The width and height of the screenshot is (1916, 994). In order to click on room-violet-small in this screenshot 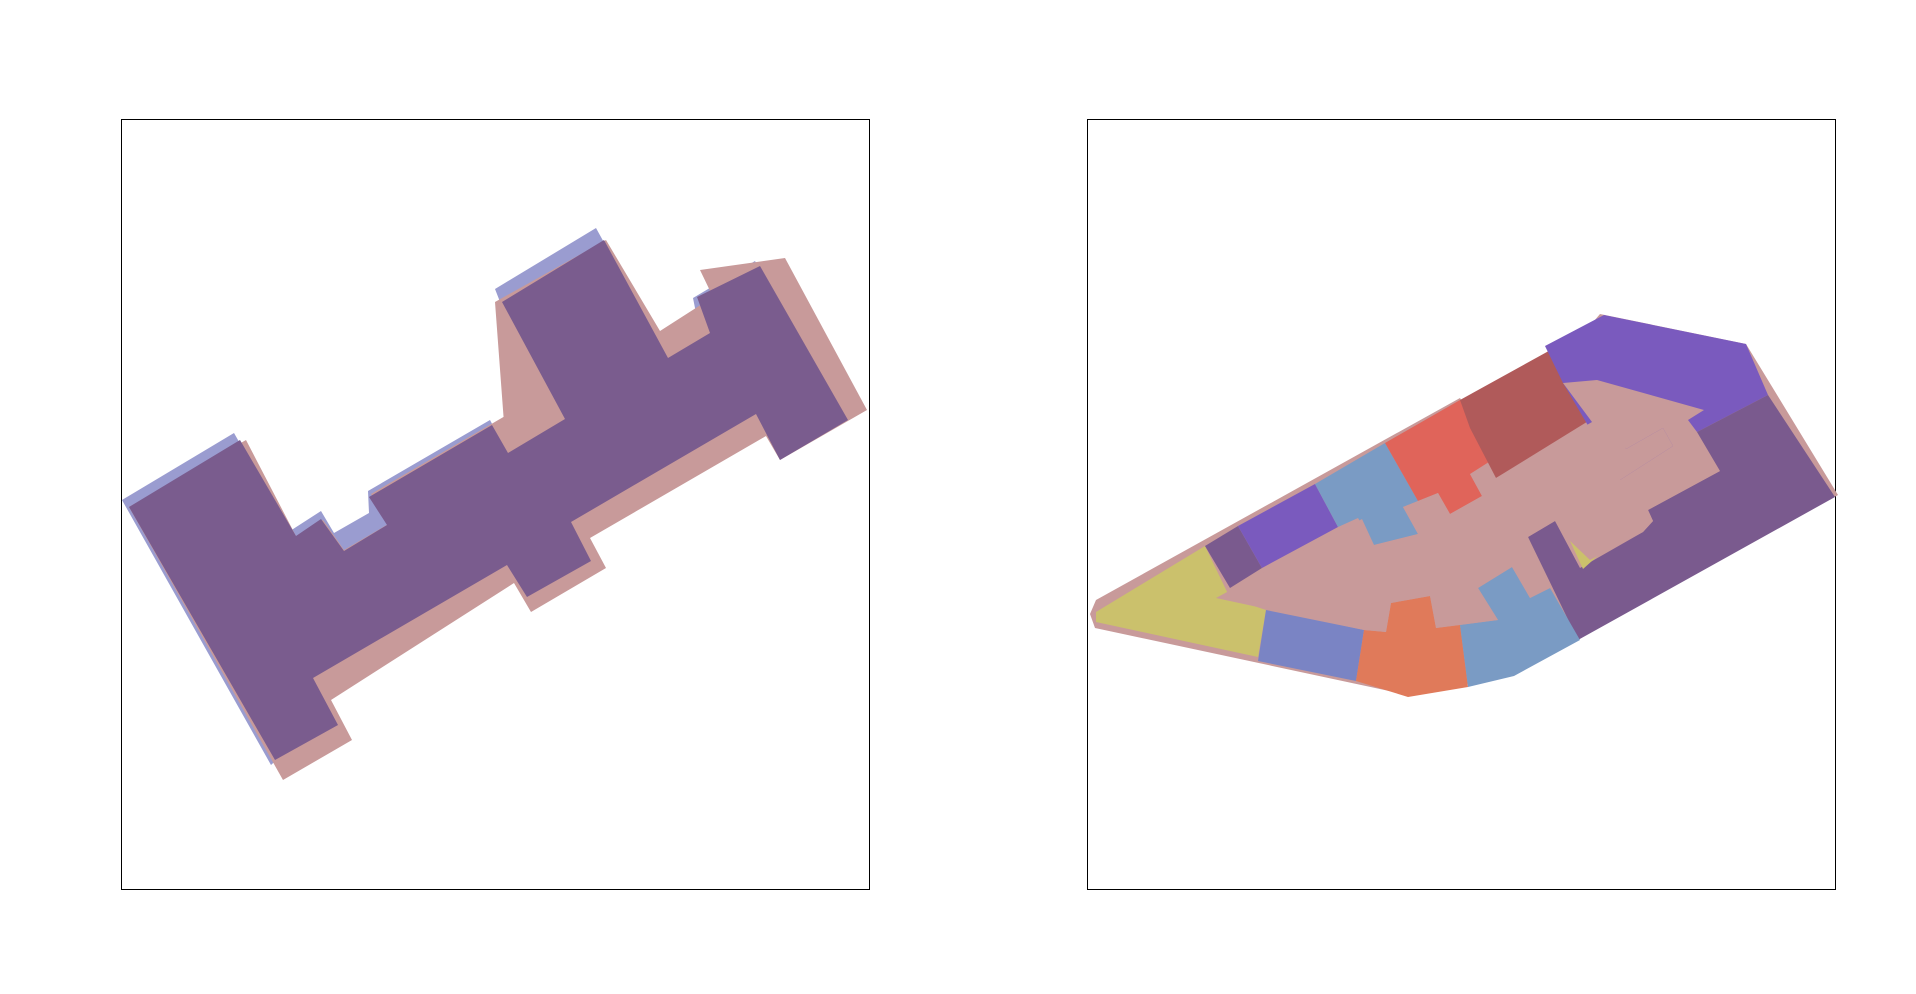, I will do `click(1288, 526)`.